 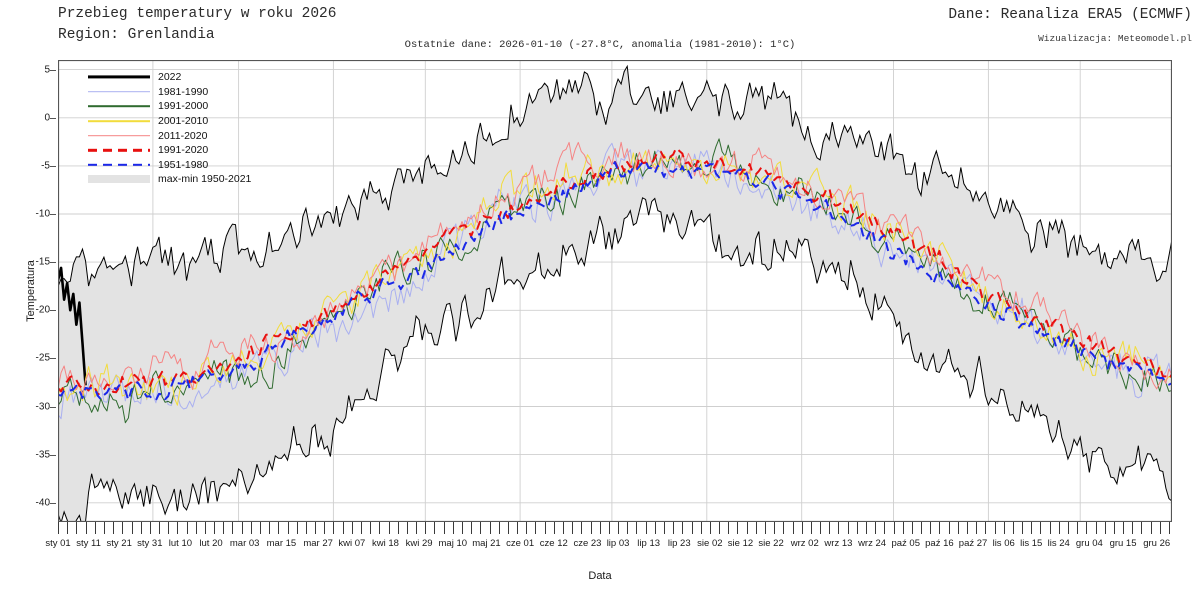 I want to click on x-tick-label: lip 13, so click(x=649, y=543).